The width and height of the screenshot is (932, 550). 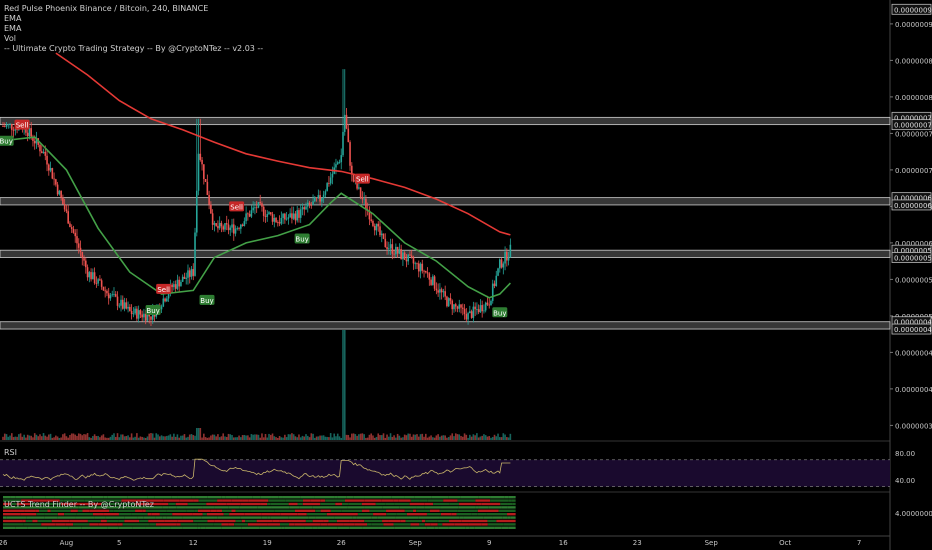 I want to click on x-tick-label: 16, so click(x=563, y=543).